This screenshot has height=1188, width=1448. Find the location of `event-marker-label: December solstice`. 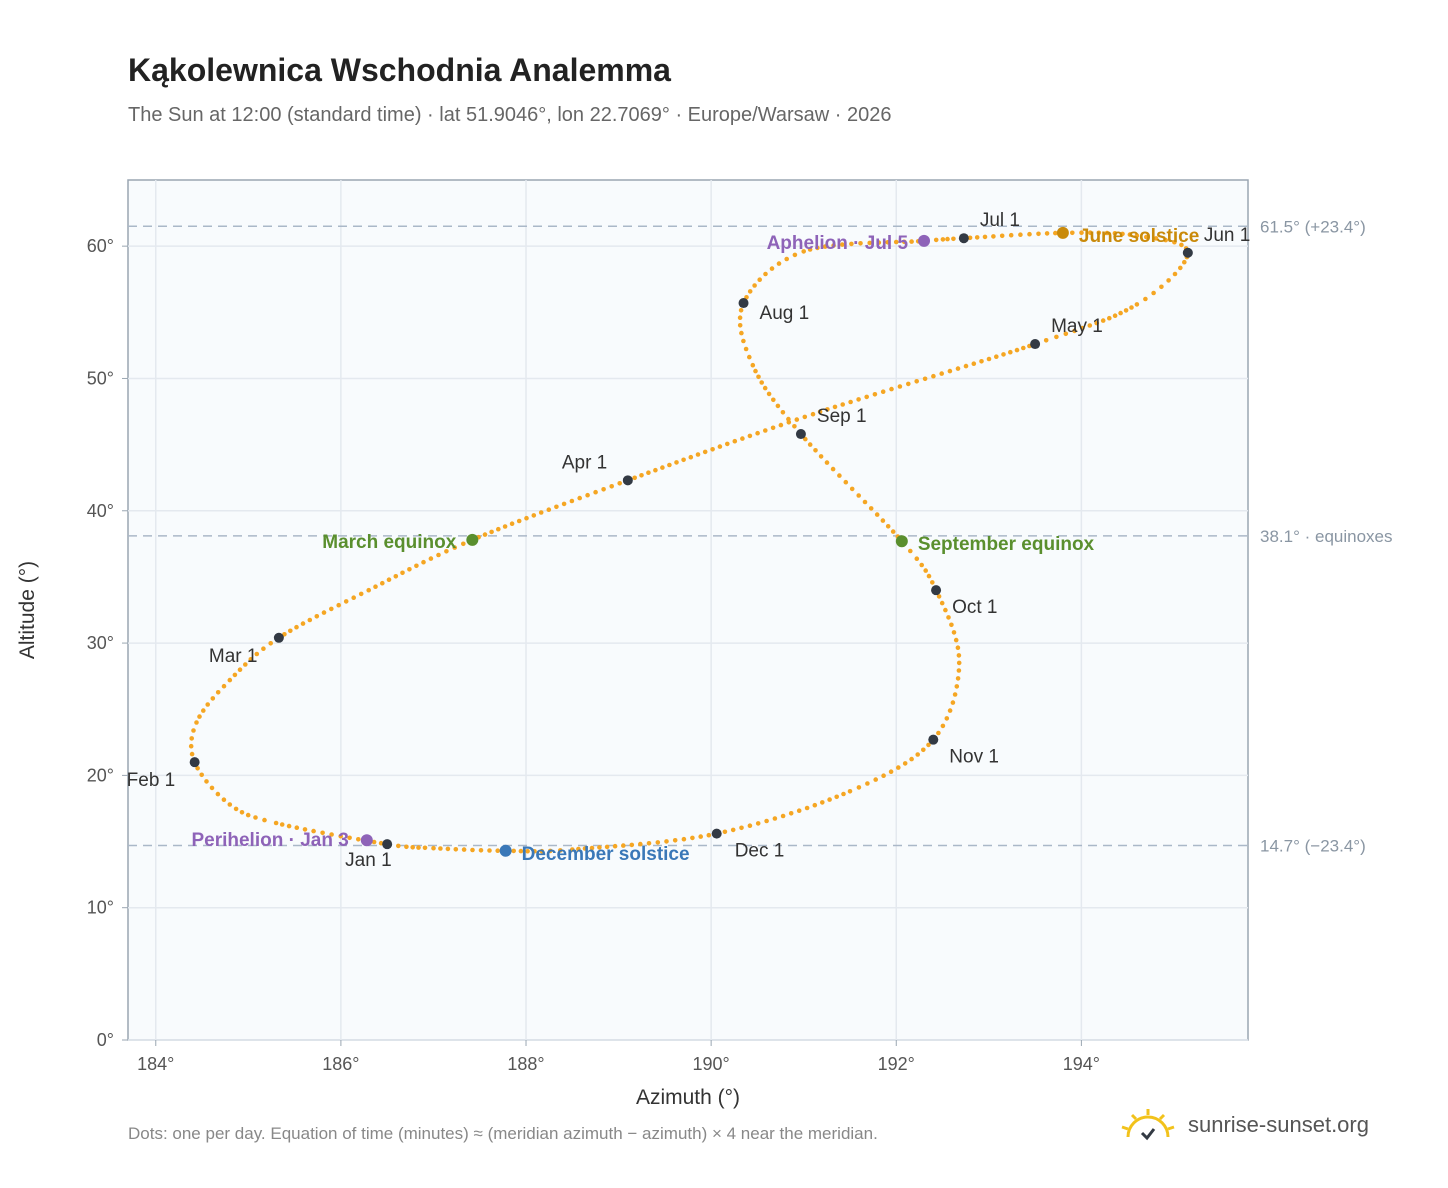

event-marker-label: December solstice is located at coordinates (606, 854).